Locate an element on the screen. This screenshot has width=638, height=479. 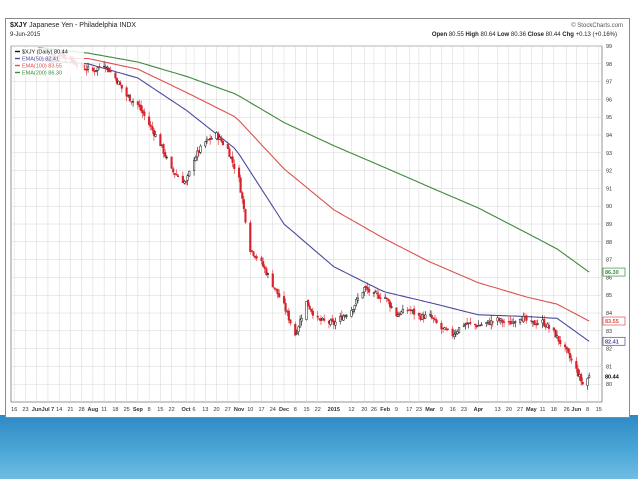
ohlc-high: High 80.64 is located at coordinates (480, 35).